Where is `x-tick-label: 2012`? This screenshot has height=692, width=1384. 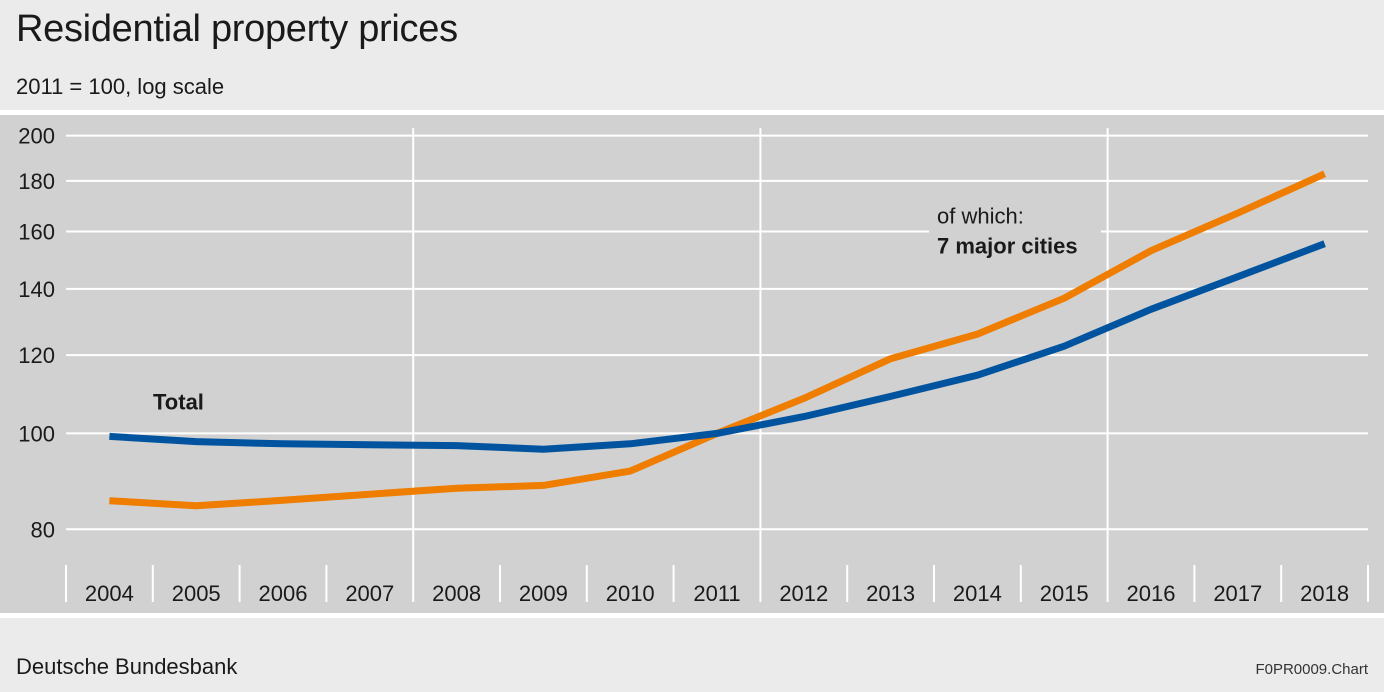
x-tick-label: 2012 is located at coordinates (803, 593).